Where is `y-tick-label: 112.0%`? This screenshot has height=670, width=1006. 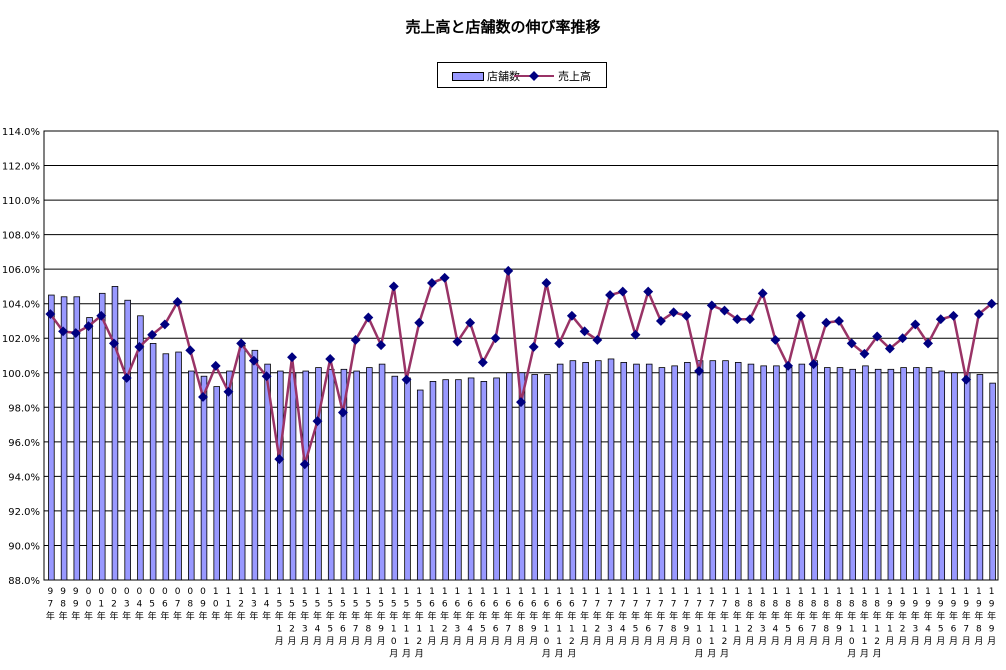
y-tick-label: 112.0% is located at coordinates (21, 167).